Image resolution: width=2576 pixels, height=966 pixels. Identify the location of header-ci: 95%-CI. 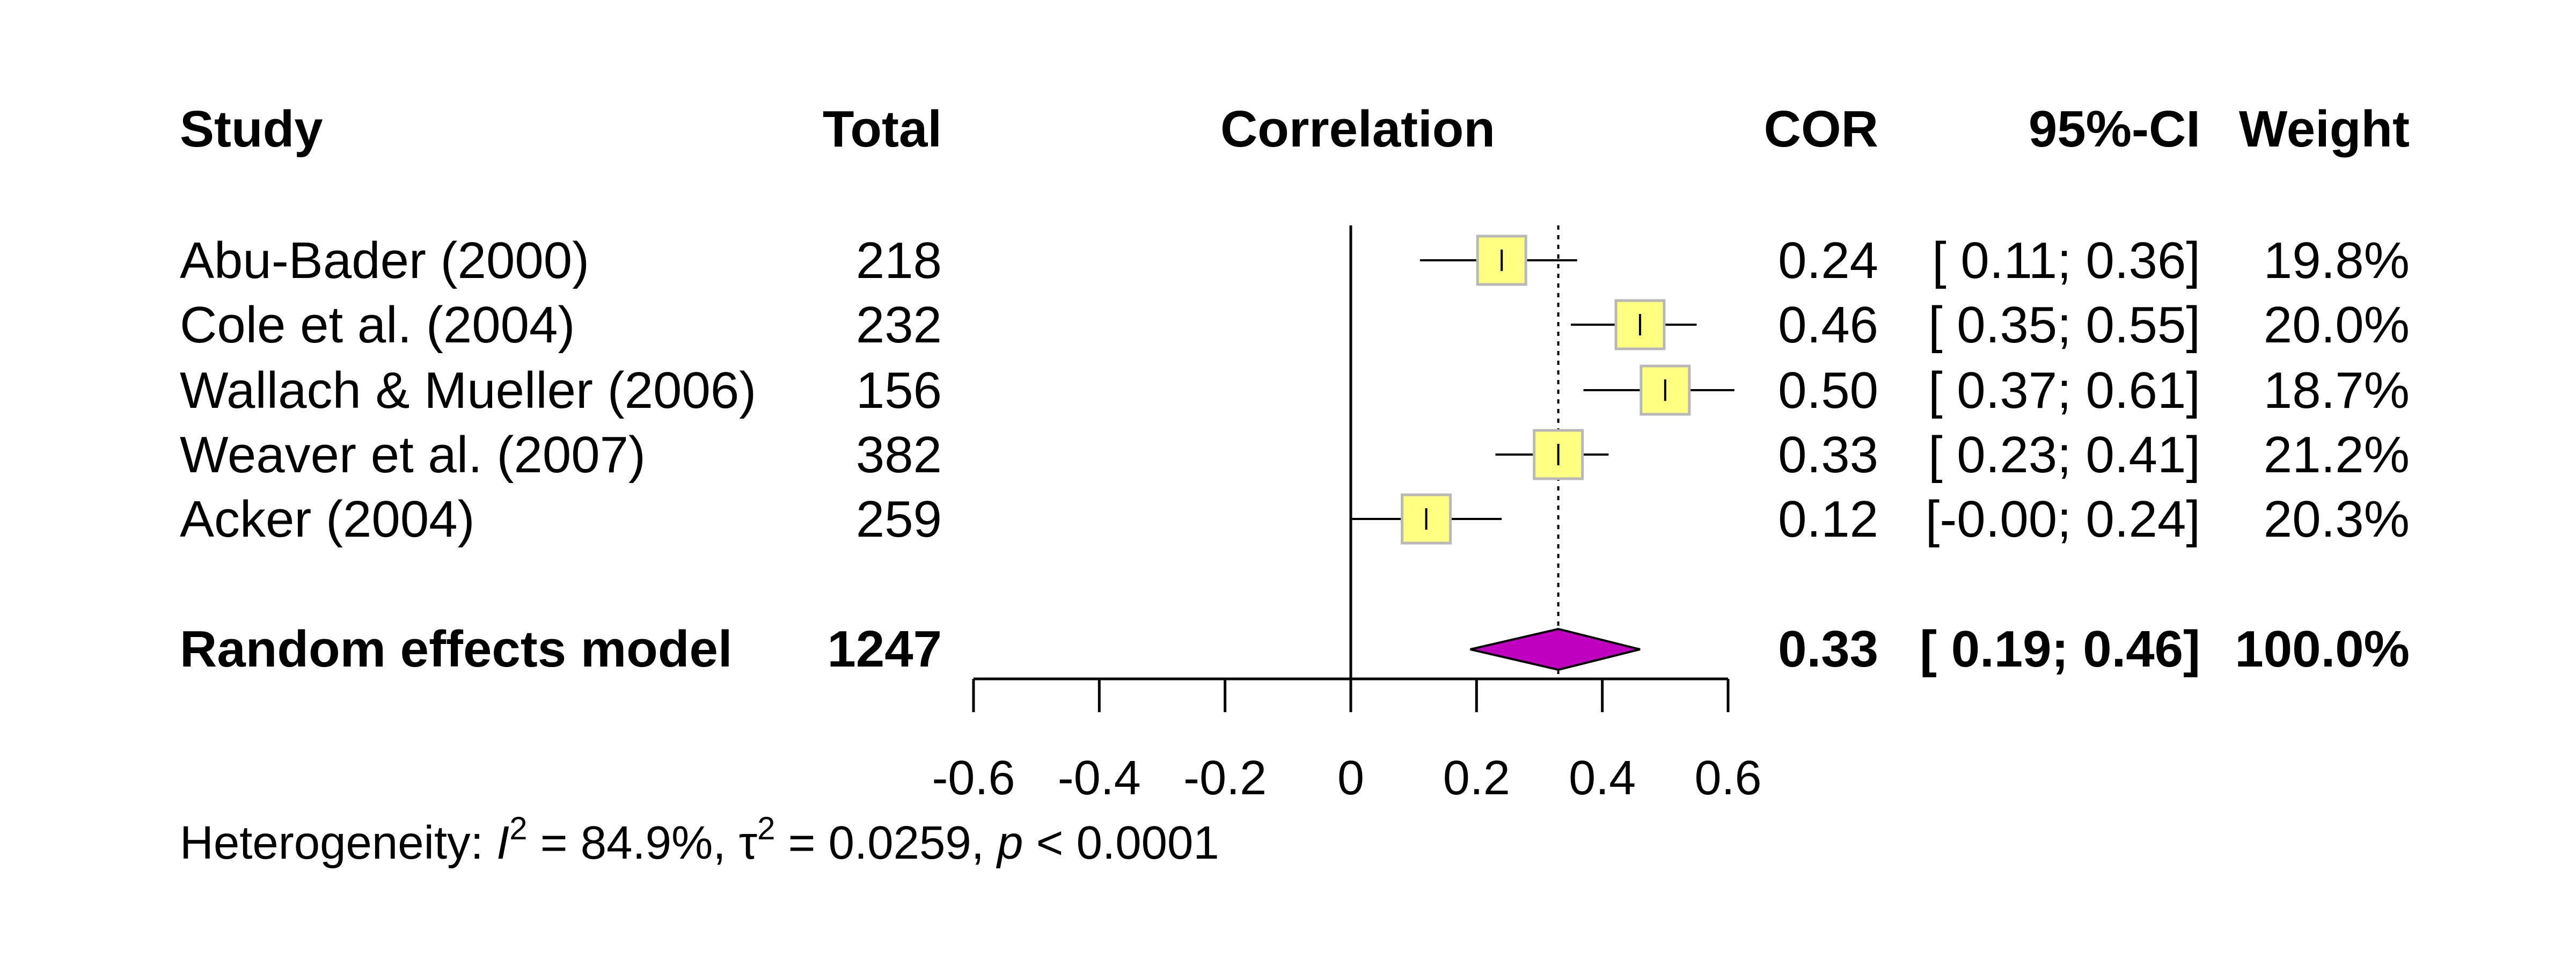
(2114, 129).